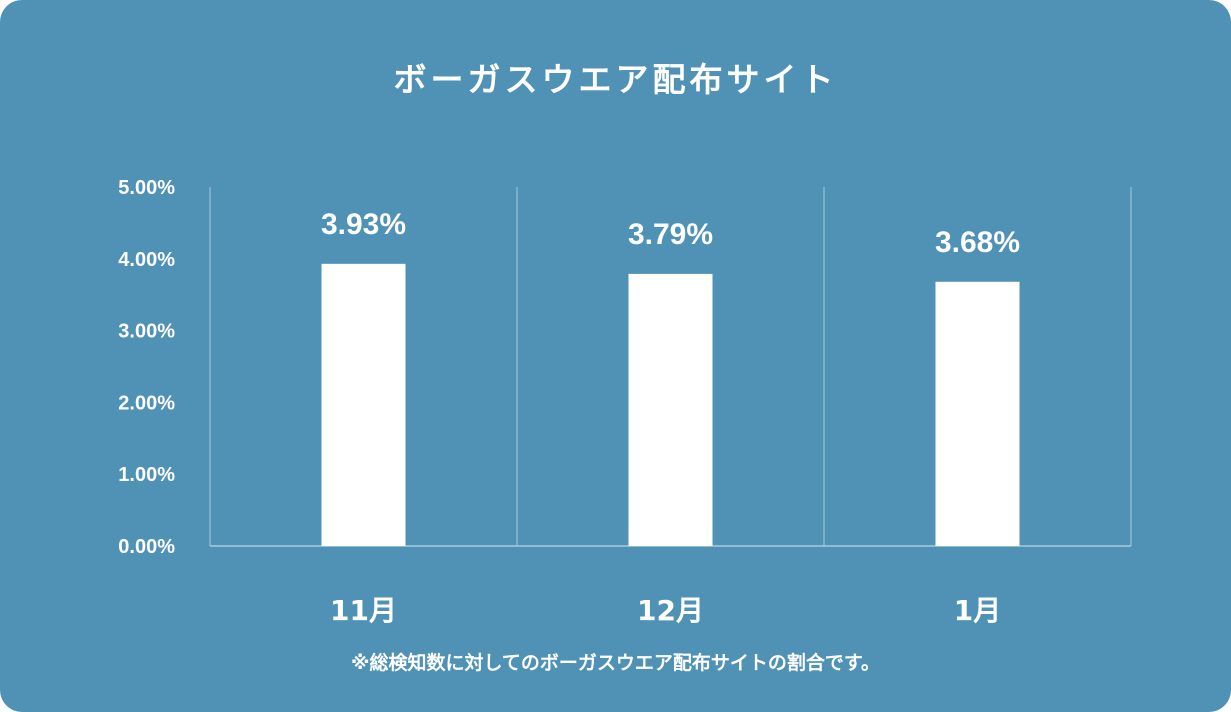 The image size is (1231, 712). Describe the element at coordinates (615, 79) in the screenshot. I see `chart-title: ボーガスウエア配布サイト` at that location.